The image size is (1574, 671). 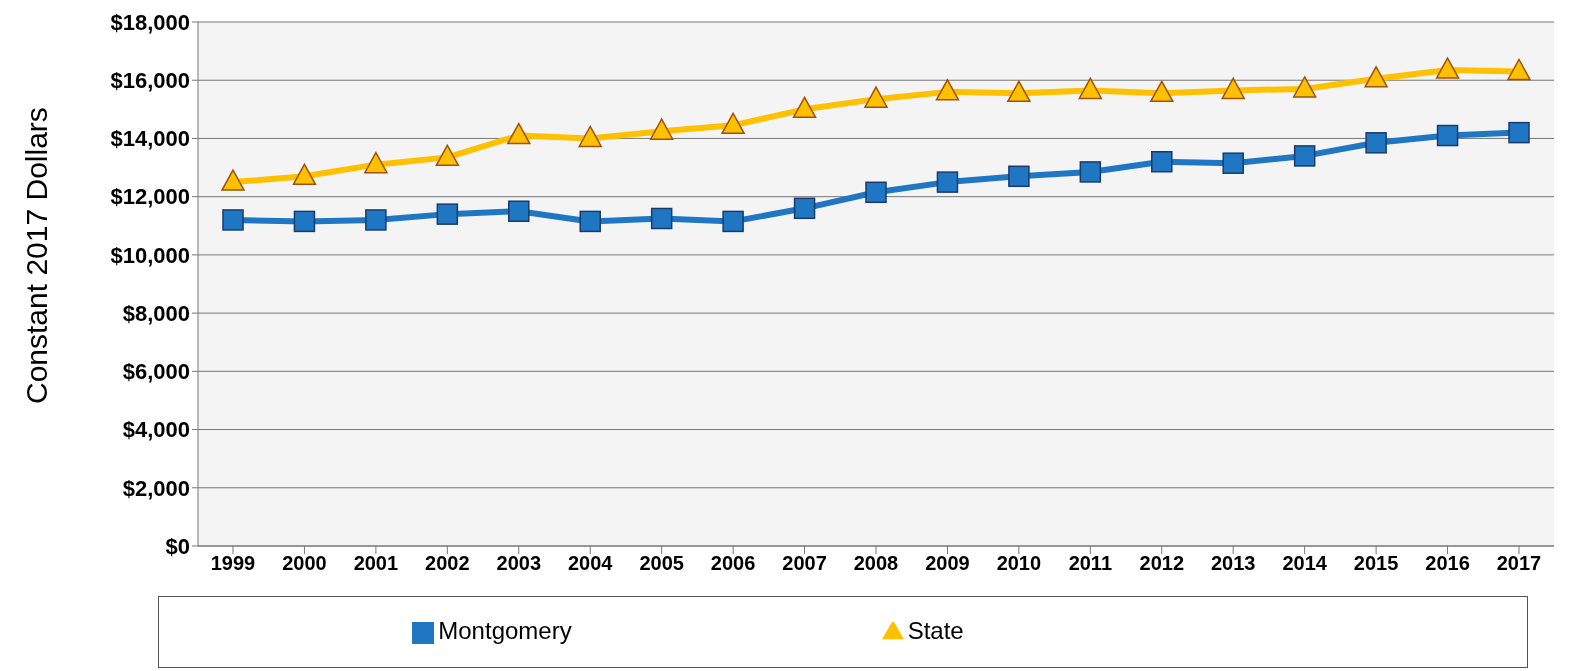 I want to click on x-tick-label: 2009, so click(x=947, y=563).